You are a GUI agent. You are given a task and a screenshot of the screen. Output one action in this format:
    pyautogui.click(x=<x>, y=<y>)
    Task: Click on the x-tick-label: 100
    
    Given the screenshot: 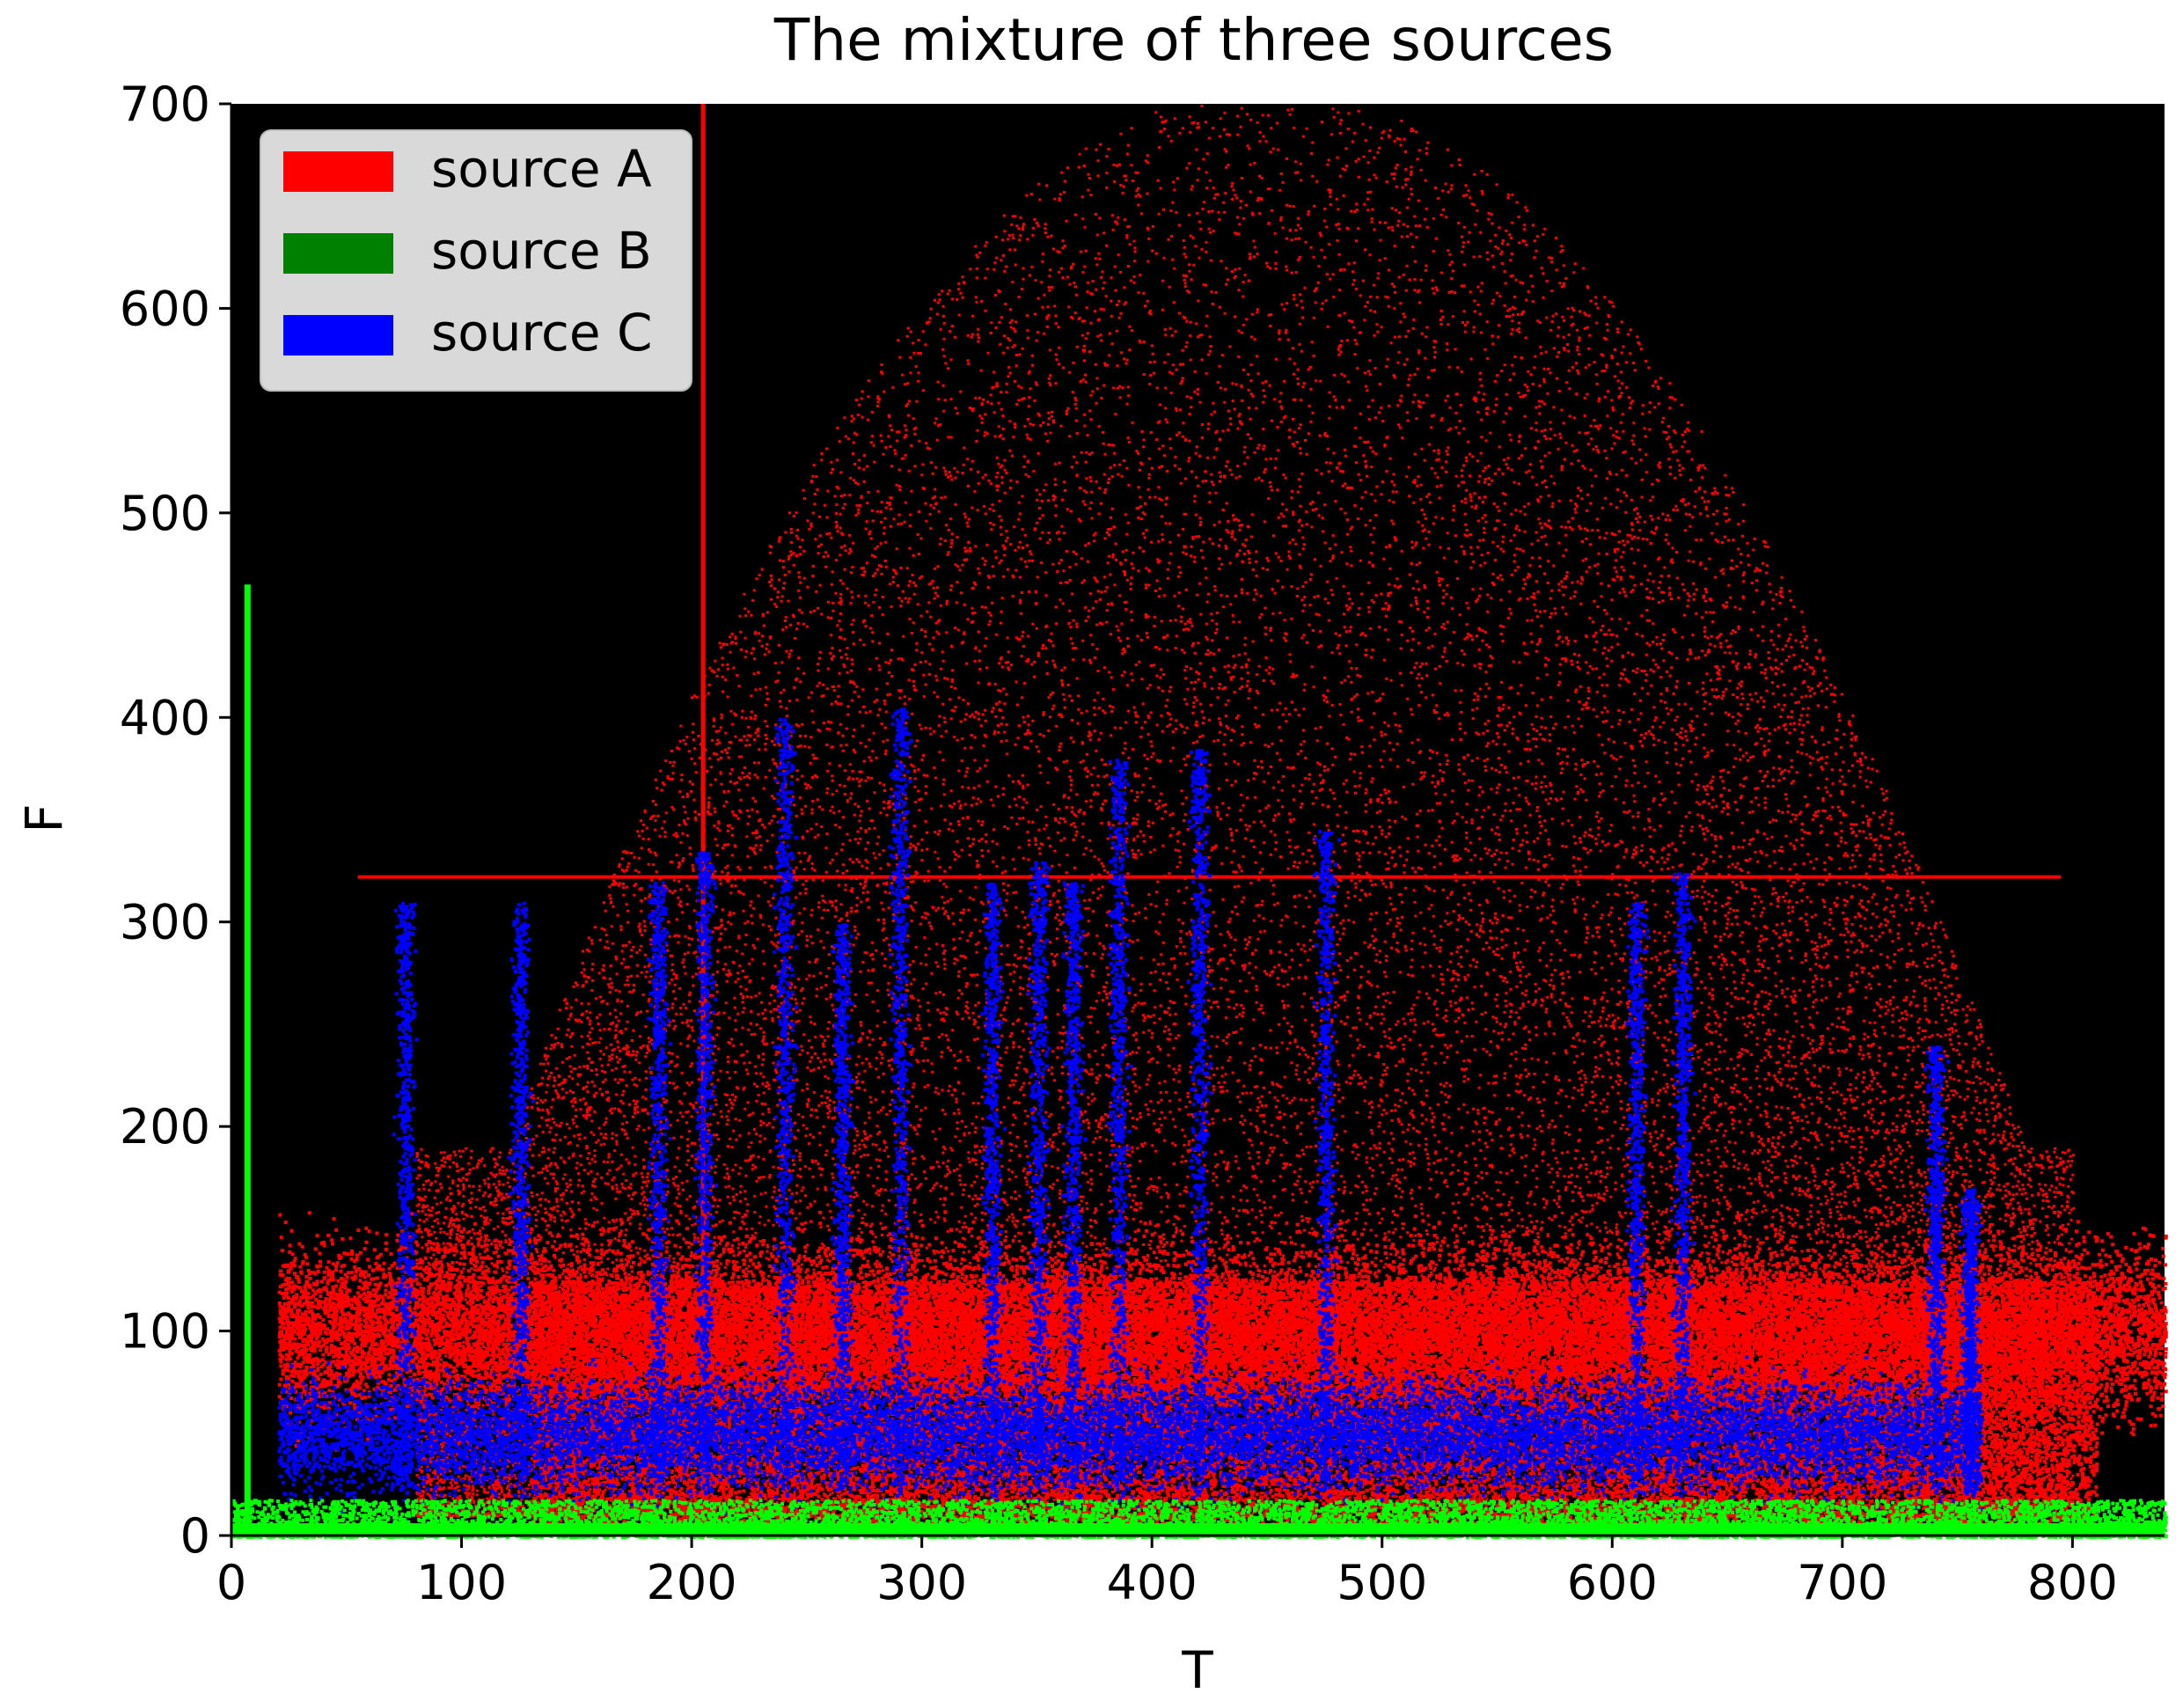 What is the action you would take?
    pyautogui.click(x=461, y=1582)
    